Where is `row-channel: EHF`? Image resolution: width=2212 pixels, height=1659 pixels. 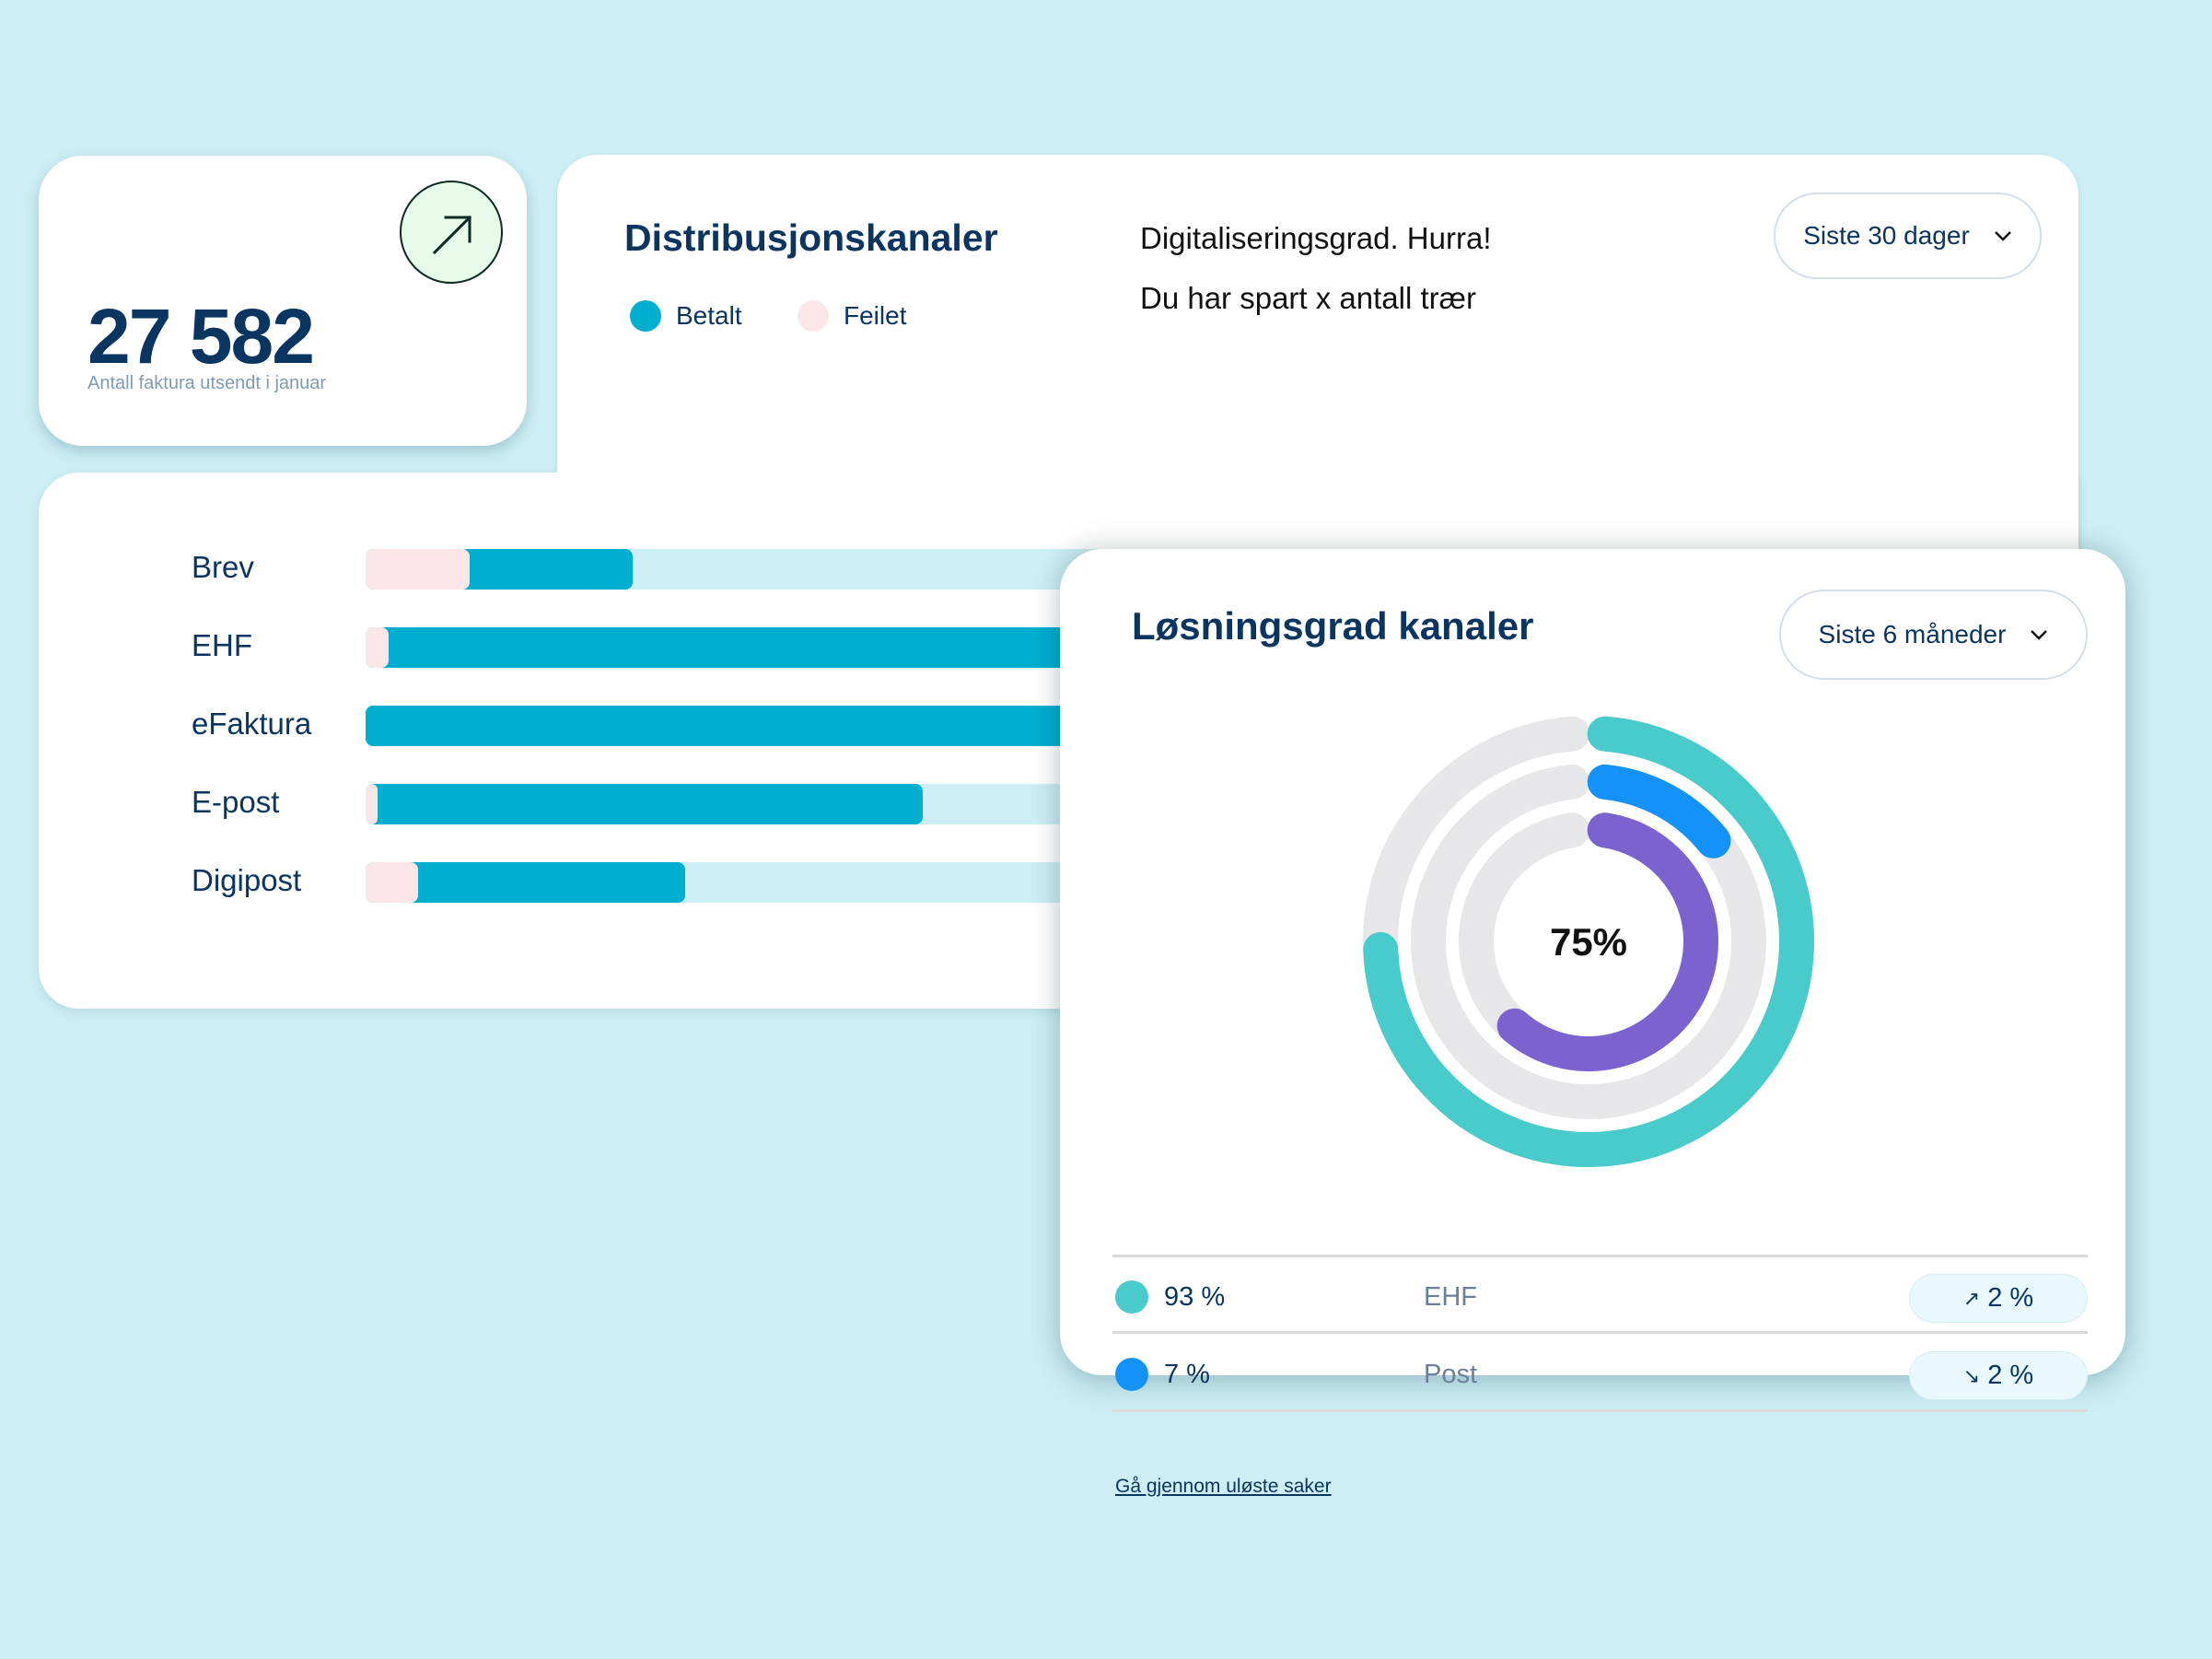 row-channel: EHF is located at coordinates (1451, 1297).